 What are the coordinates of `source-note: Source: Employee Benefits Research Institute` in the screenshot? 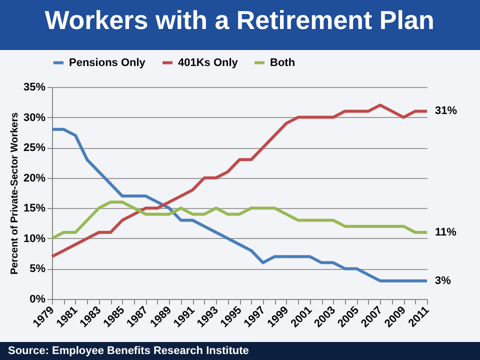 It's located at (240, 351).